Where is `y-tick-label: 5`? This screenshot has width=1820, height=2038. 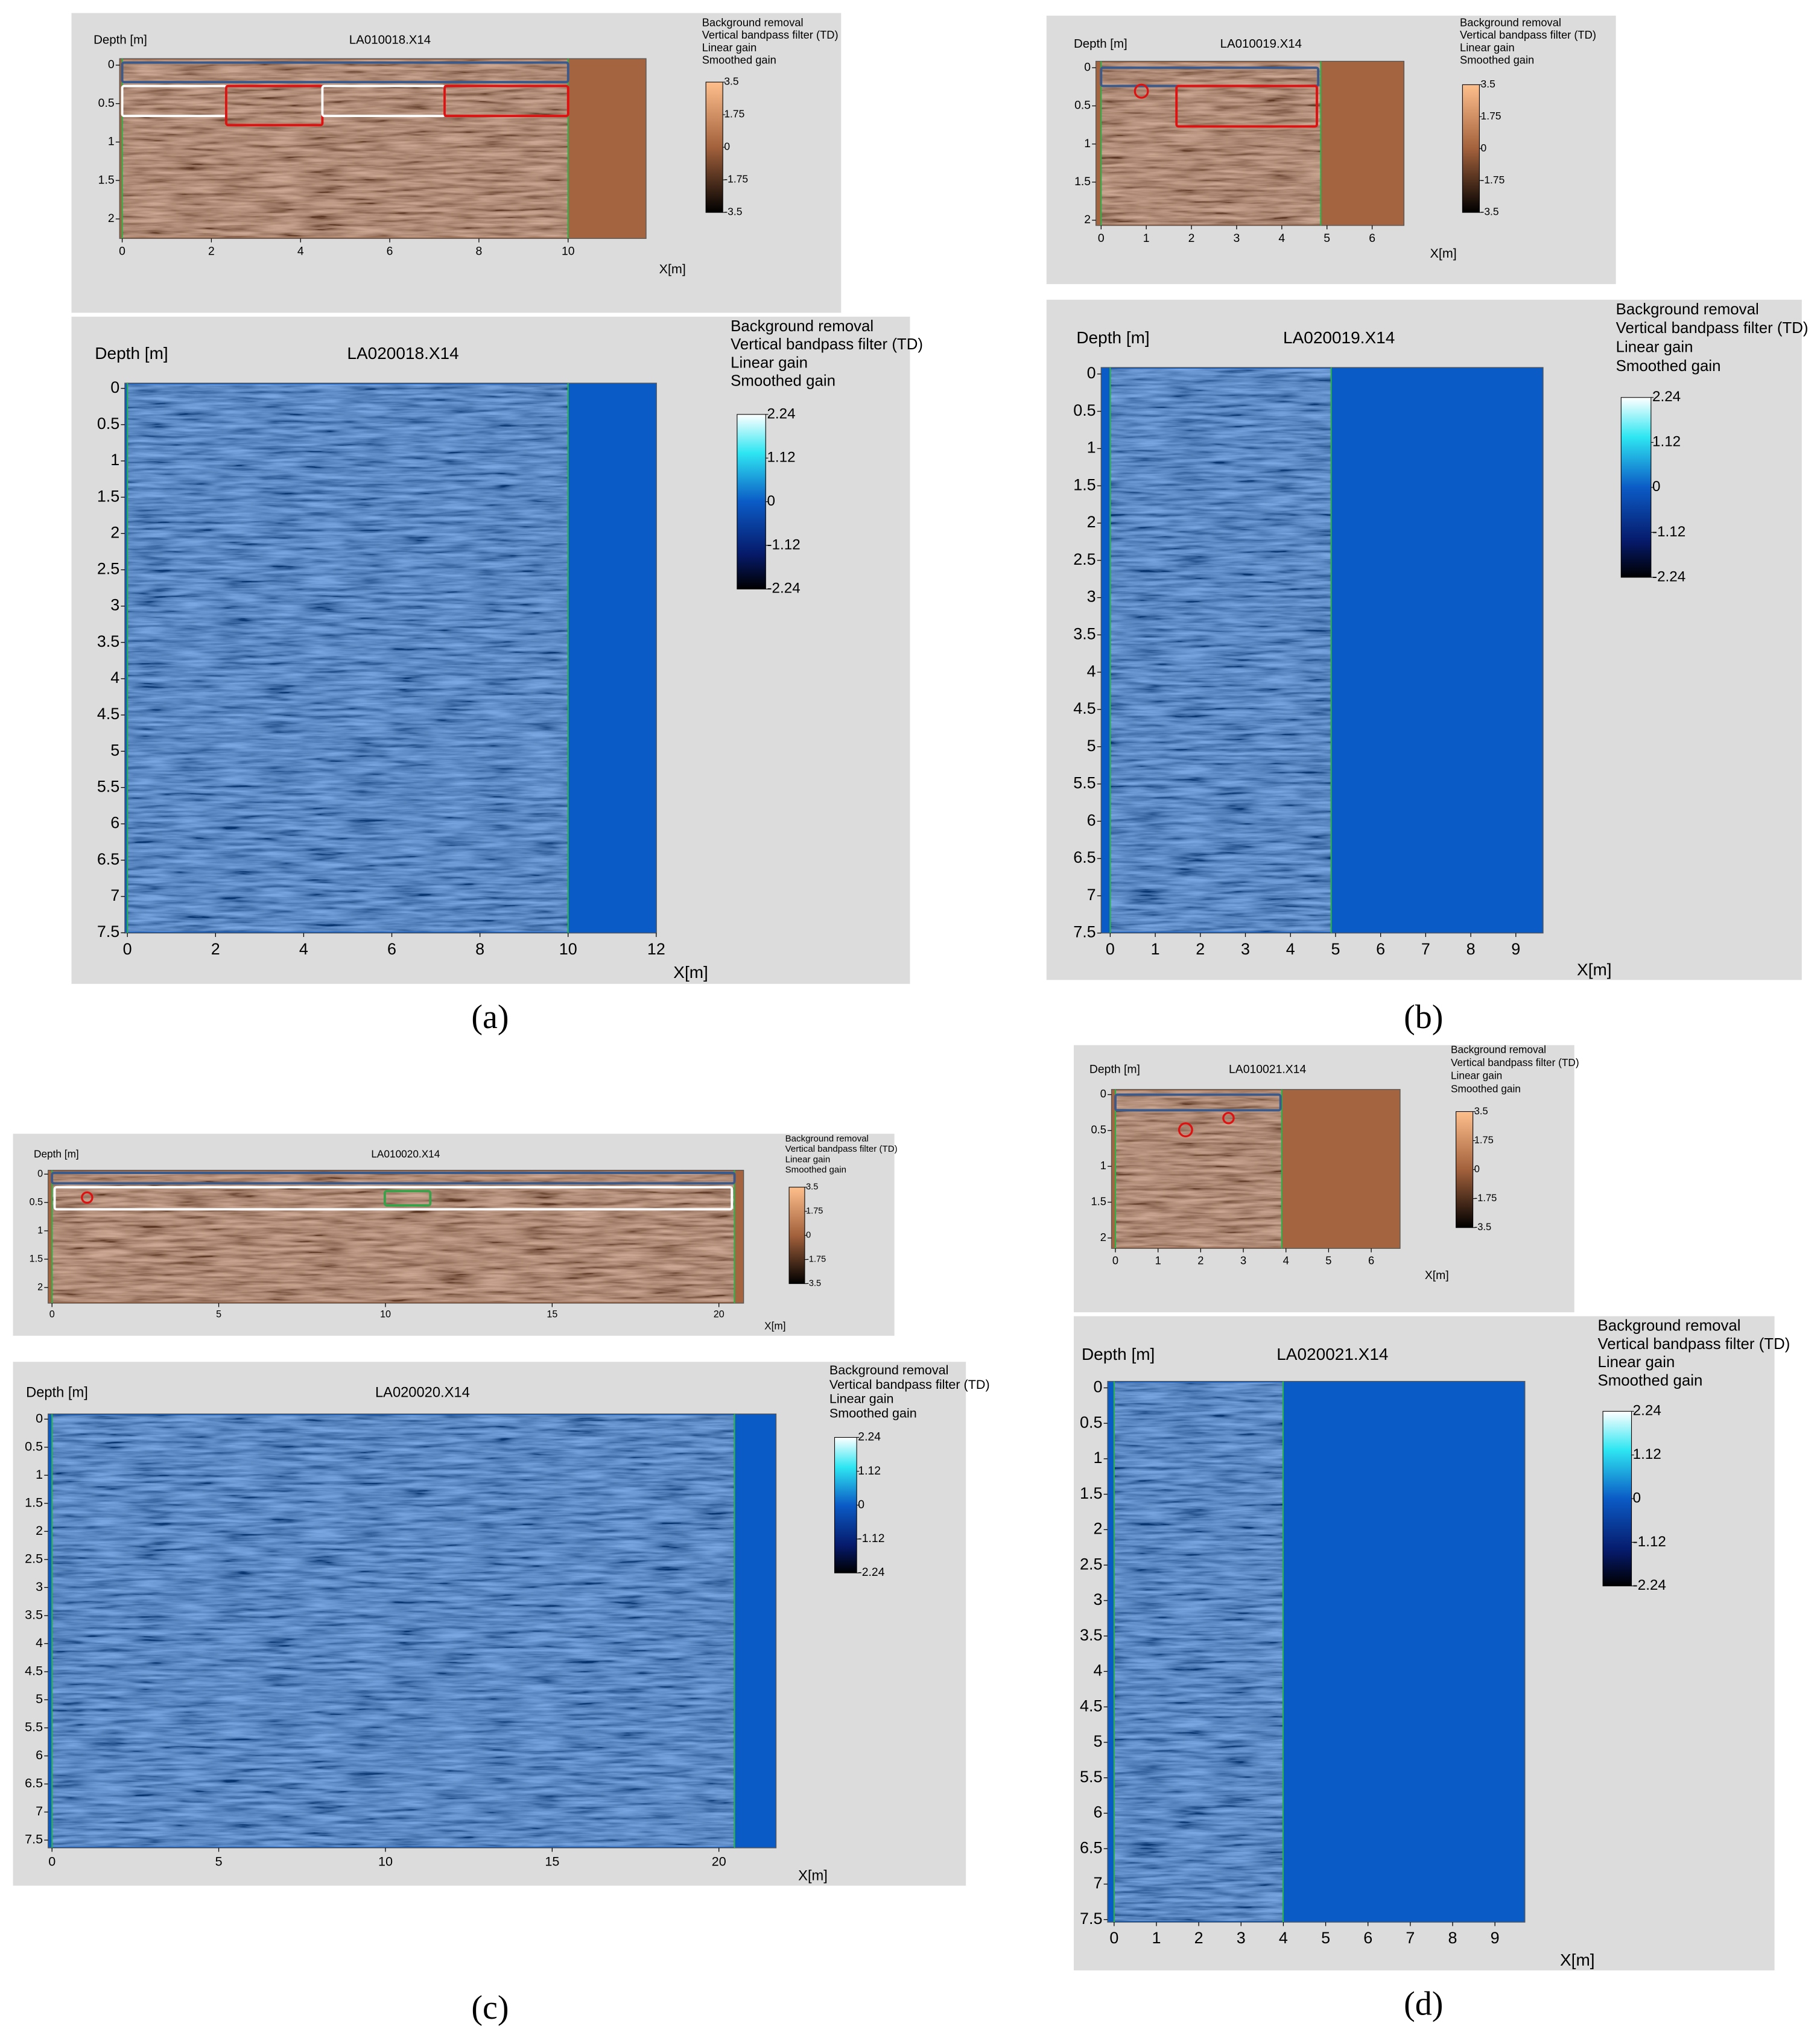
y-tick-label: 5 is located at coordinates (1091, 746).